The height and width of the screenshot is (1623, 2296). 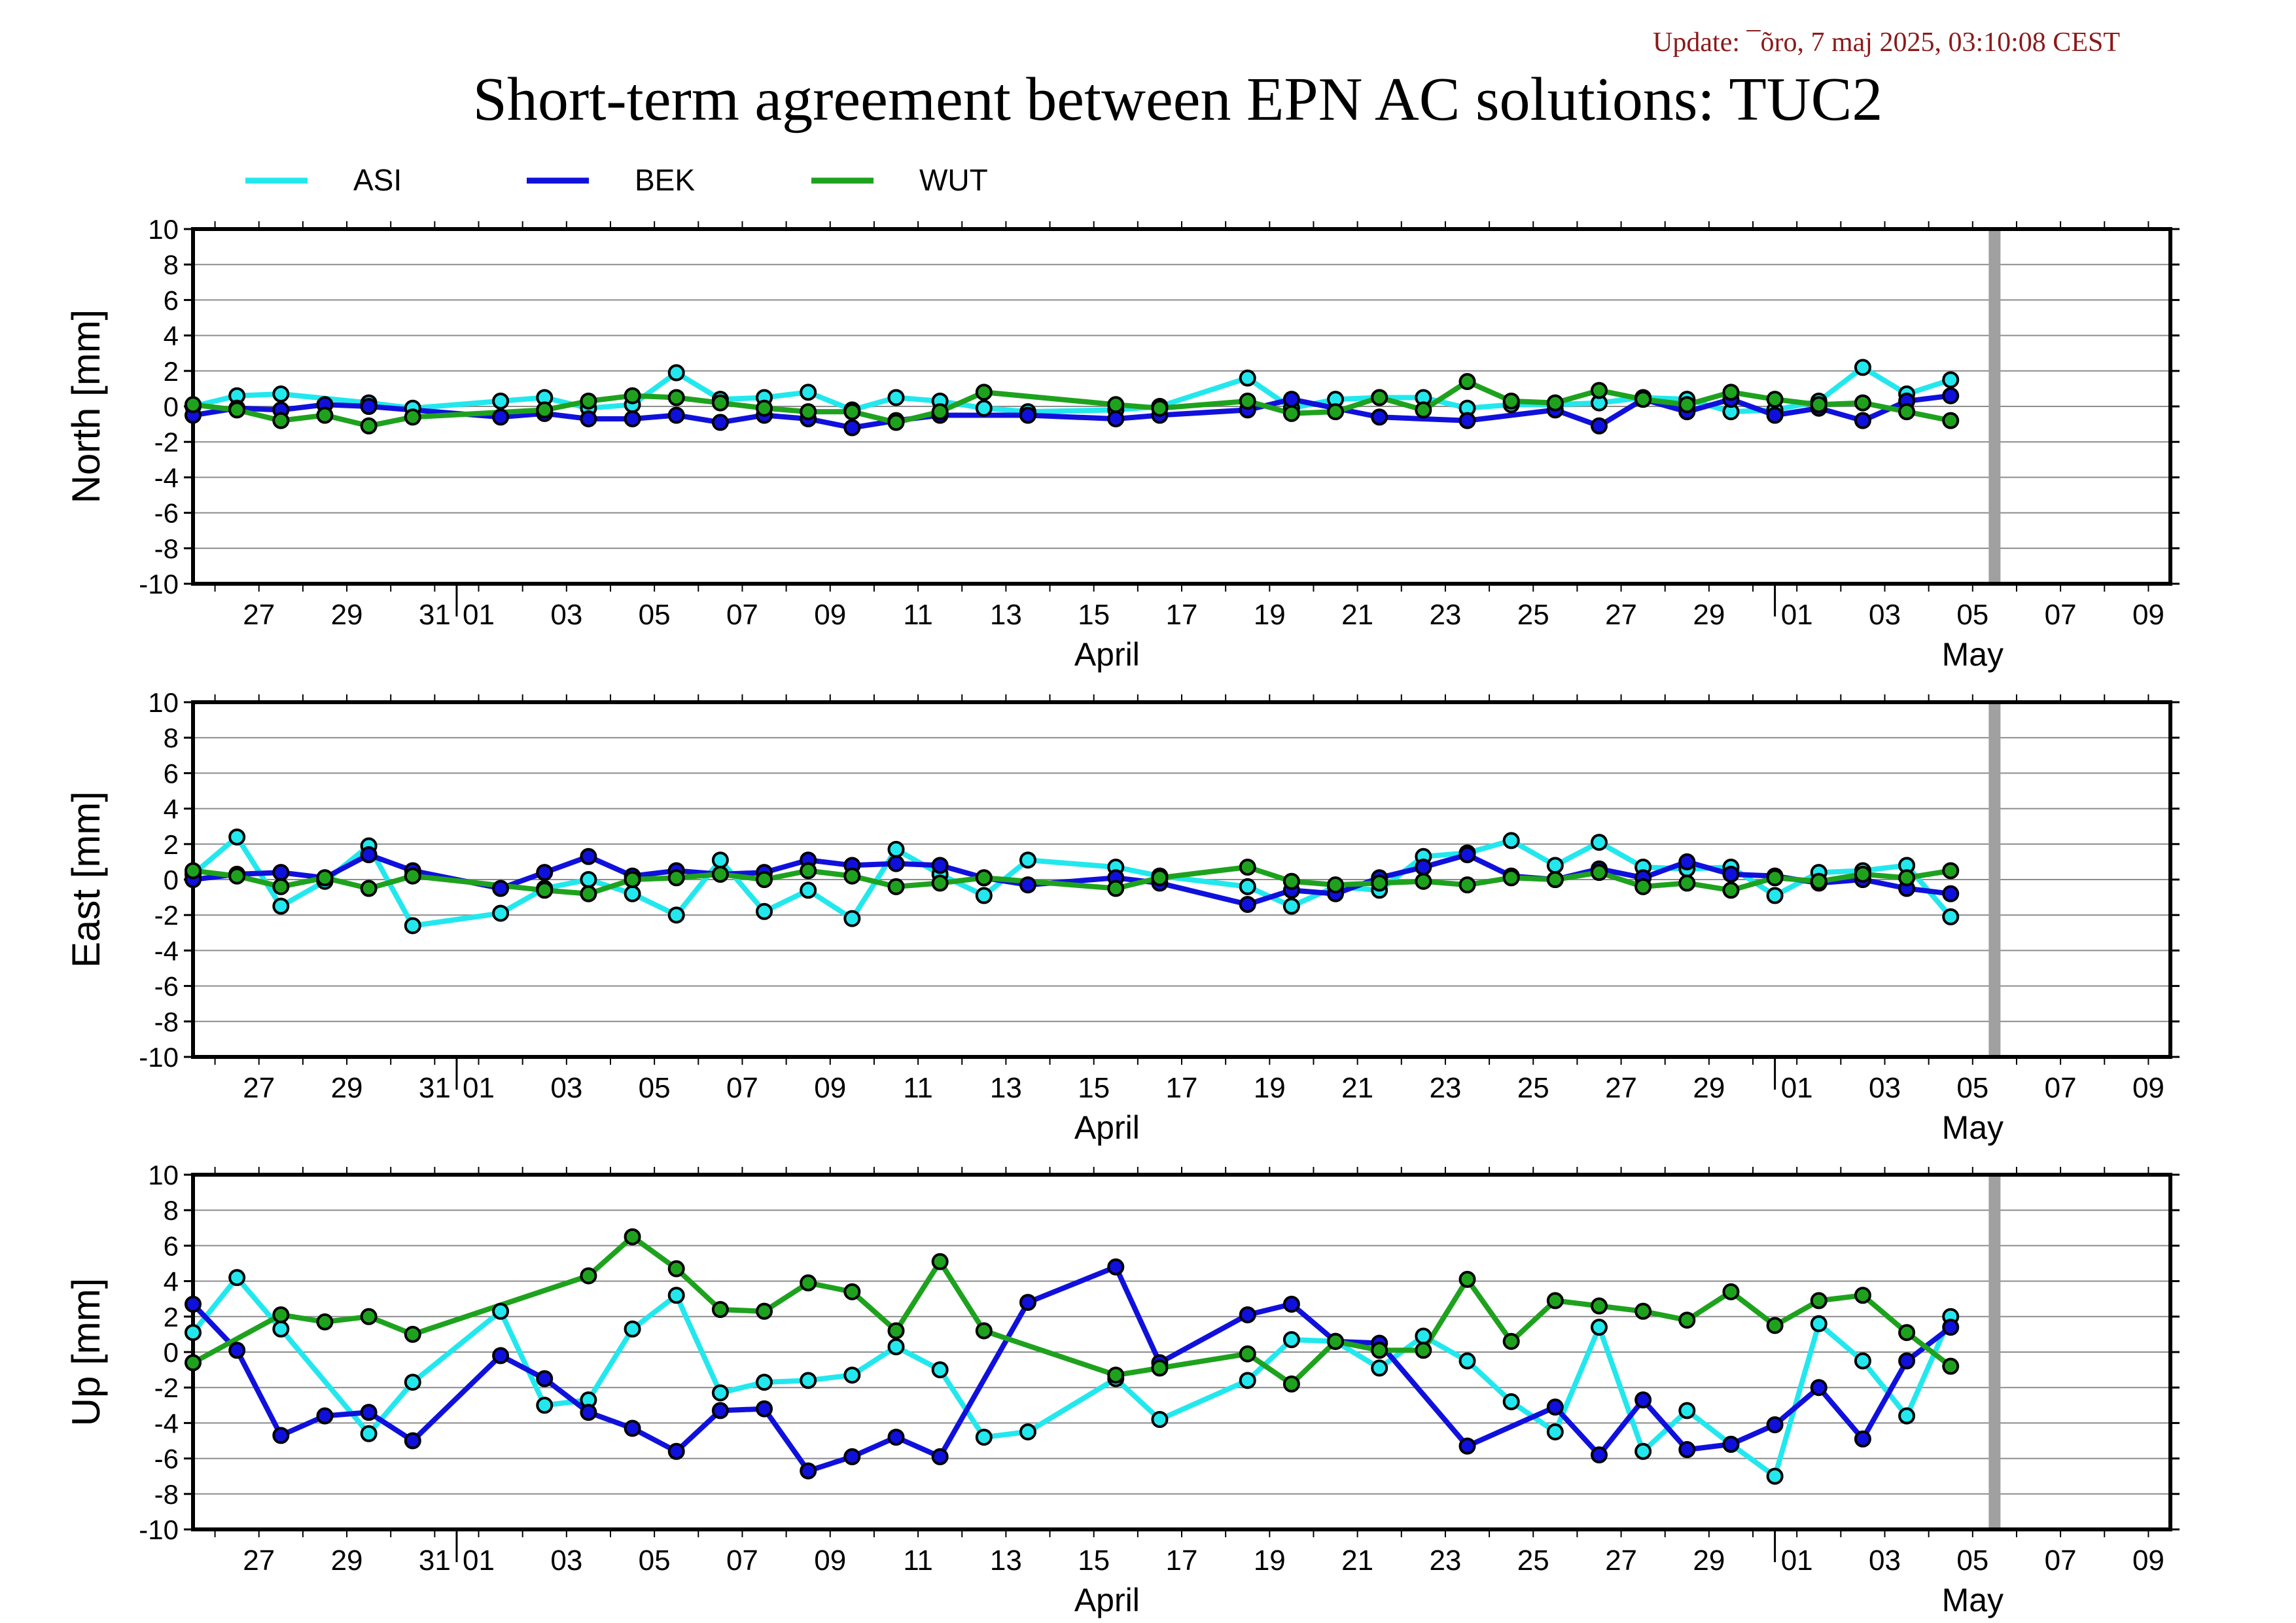 I want to click on x-tick-label: 19, so click(x=1270, y=1088).